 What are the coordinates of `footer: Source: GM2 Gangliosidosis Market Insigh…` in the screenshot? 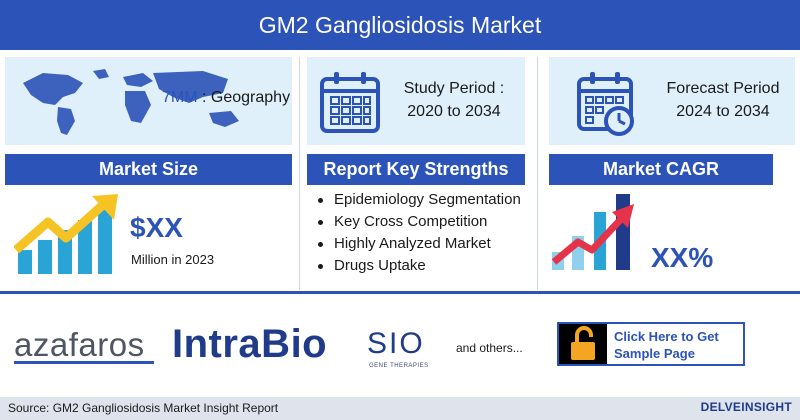 It's located at (400, 408).